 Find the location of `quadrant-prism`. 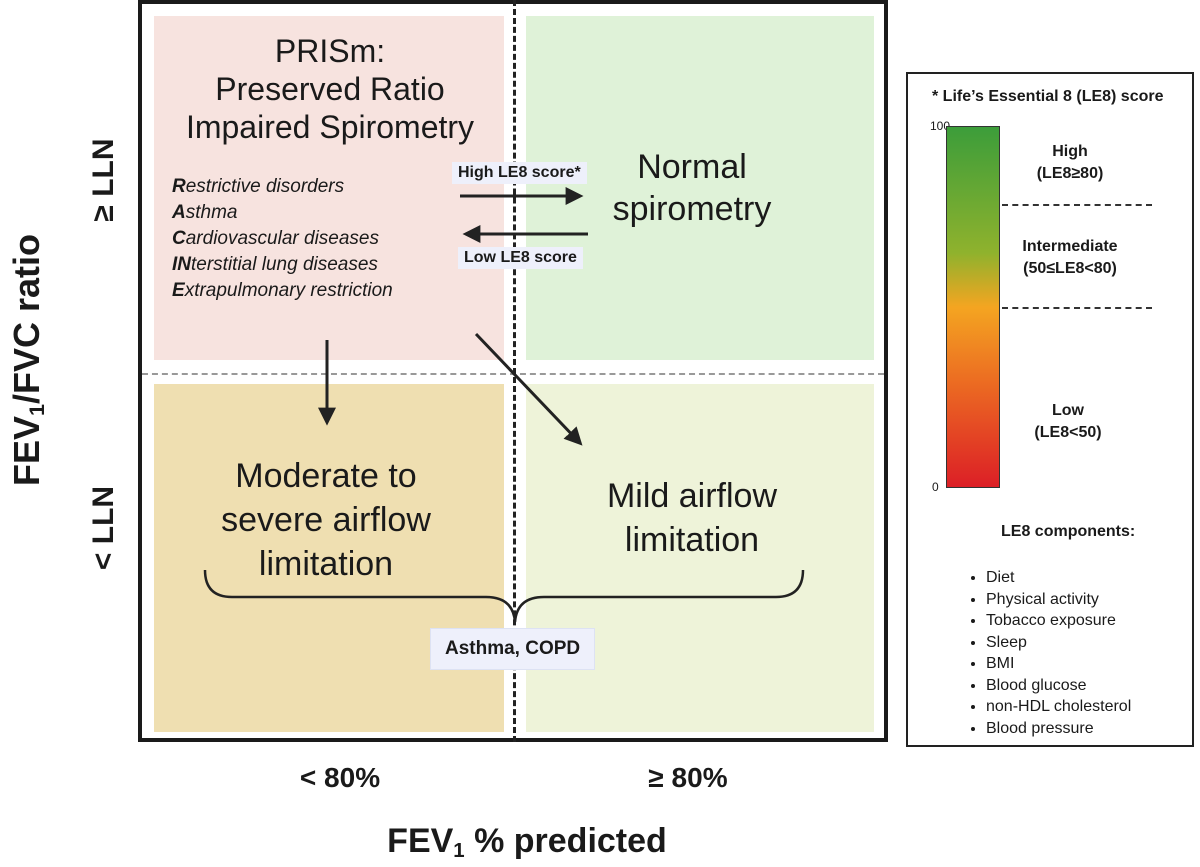

quadrant-prism is located at coordinates (329, 188).